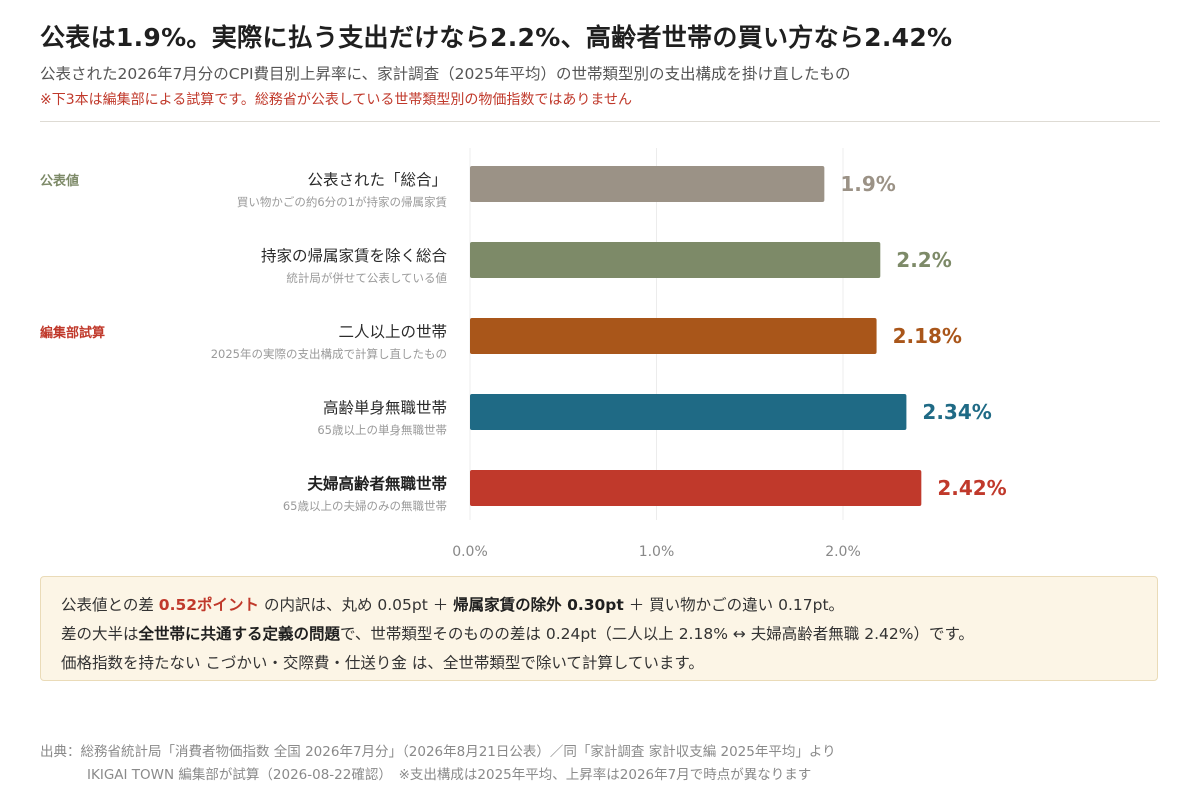 The height and width of the screenshot is (800, 1200). Describe the element at coordinates (100, 634) in the screenshot. I see `summary-text: 差の大半は` at that location.